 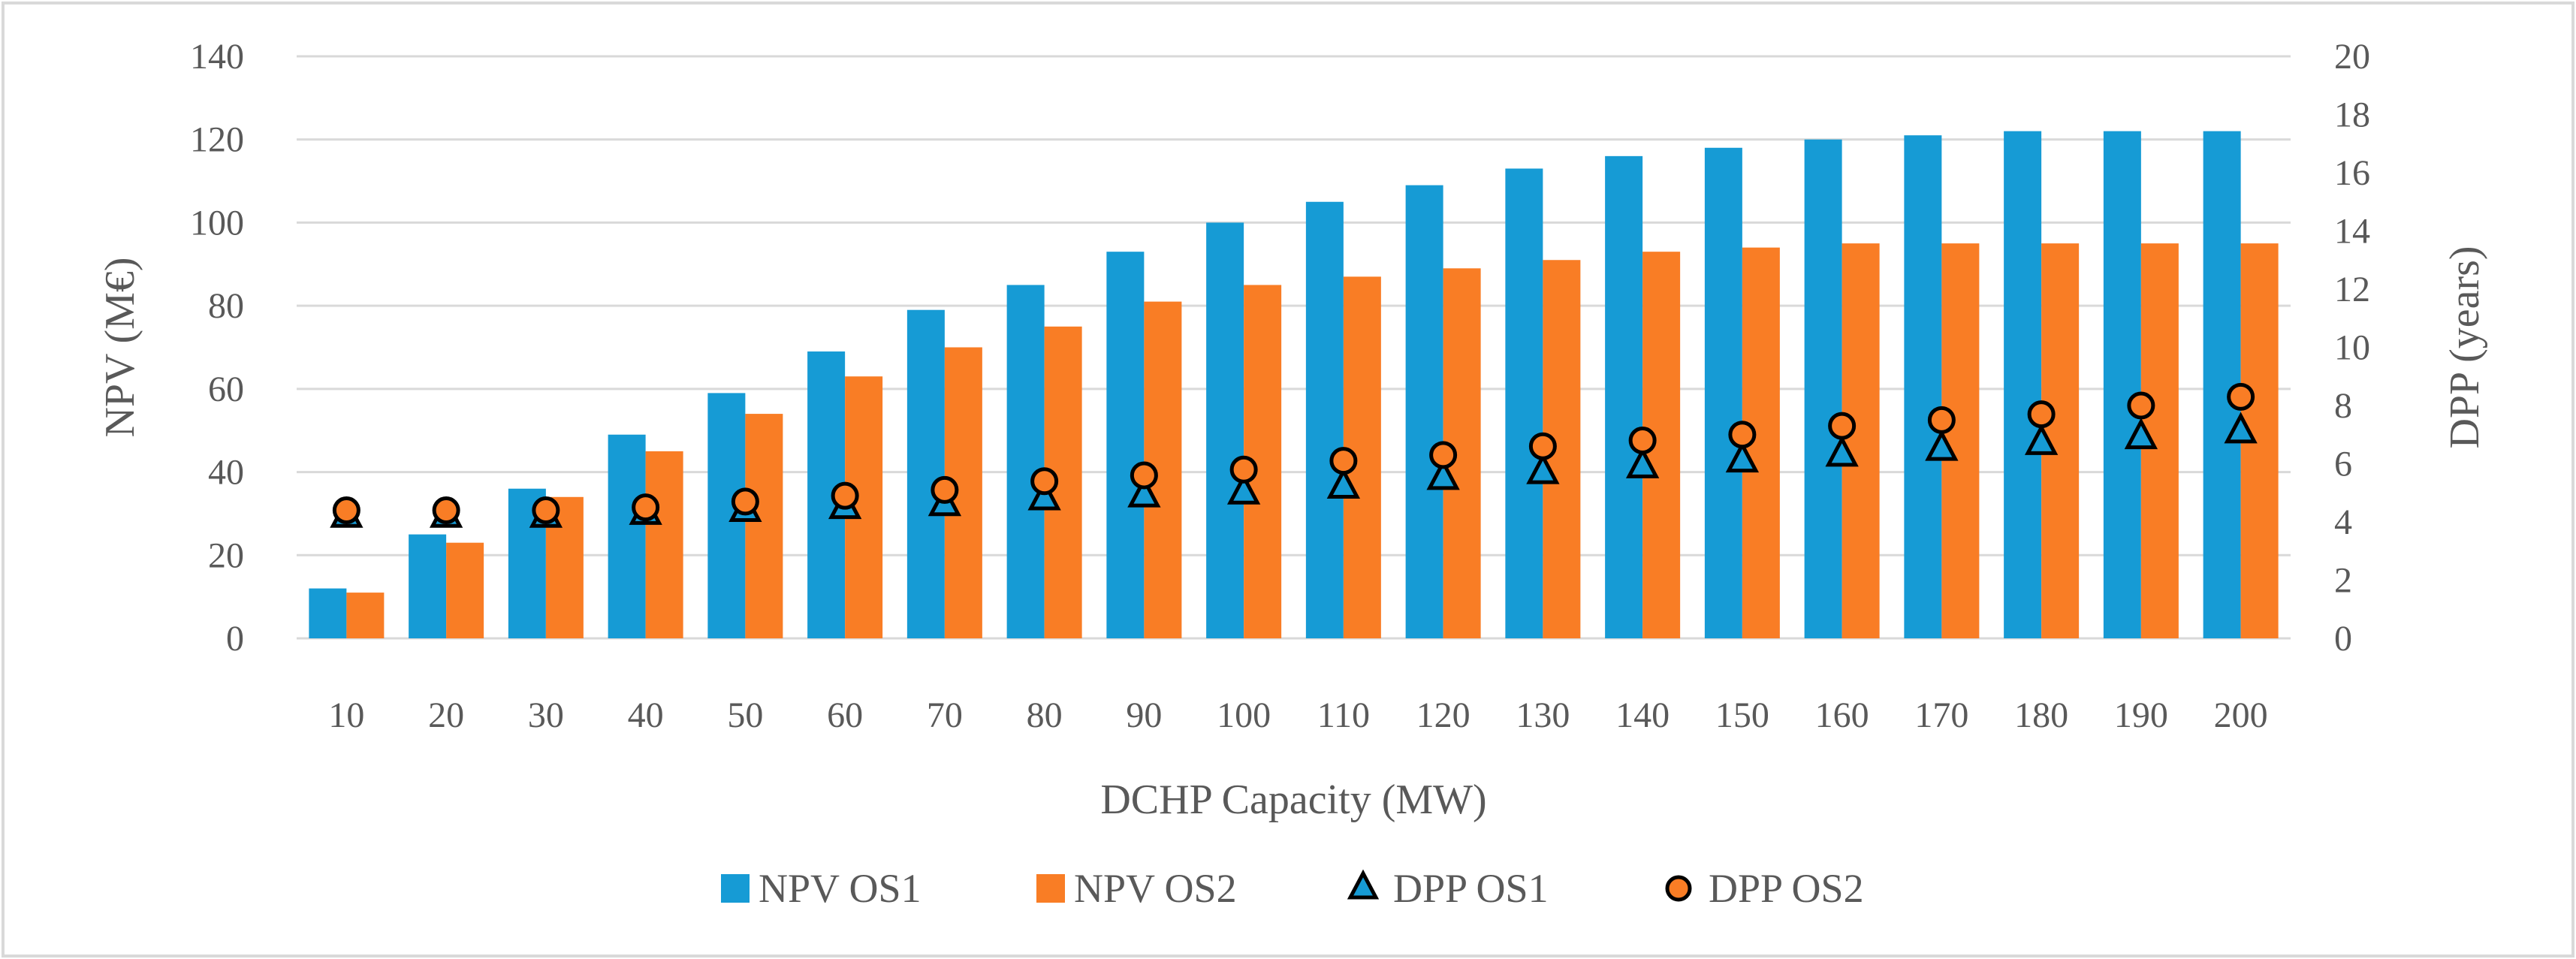 What do you see at coordinates (1292, 889) in the screenshot?
I see `legend: NPV OS1 NPV OS2 DPP OS1 DPP OS2` at bounding box center [1292, 889].